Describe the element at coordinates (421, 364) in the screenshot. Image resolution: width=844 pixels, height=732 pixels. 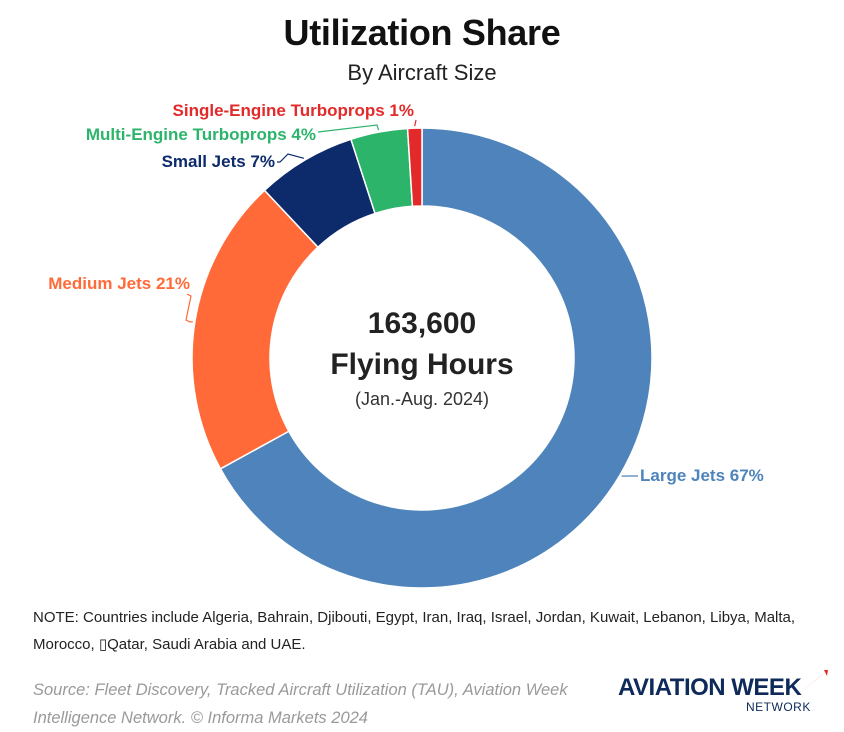
I see `center-label: Flying Hours` at that location.